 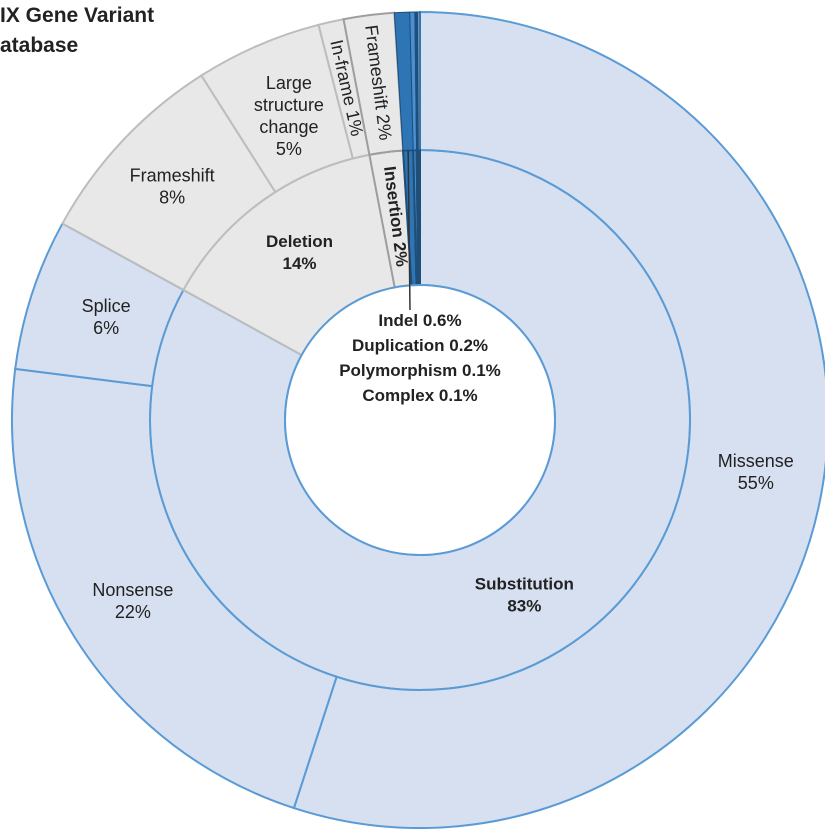 What do you see at coordinates (756, 472) in the screenshot?
I see `segment-label: Missense 55%` at bounding box center [756, 472].